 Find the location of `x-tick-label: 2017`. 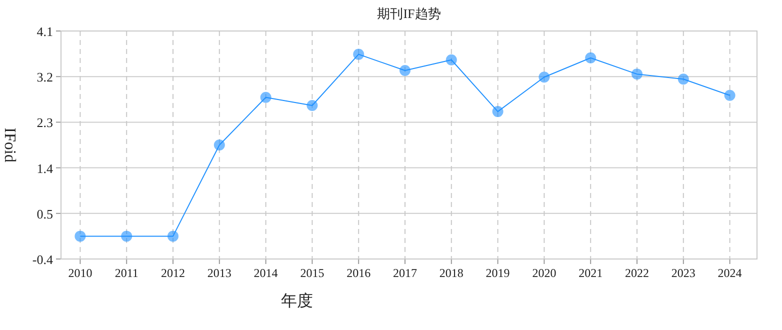

x-tick-label: 2017 is located at coordinates (405, 273).